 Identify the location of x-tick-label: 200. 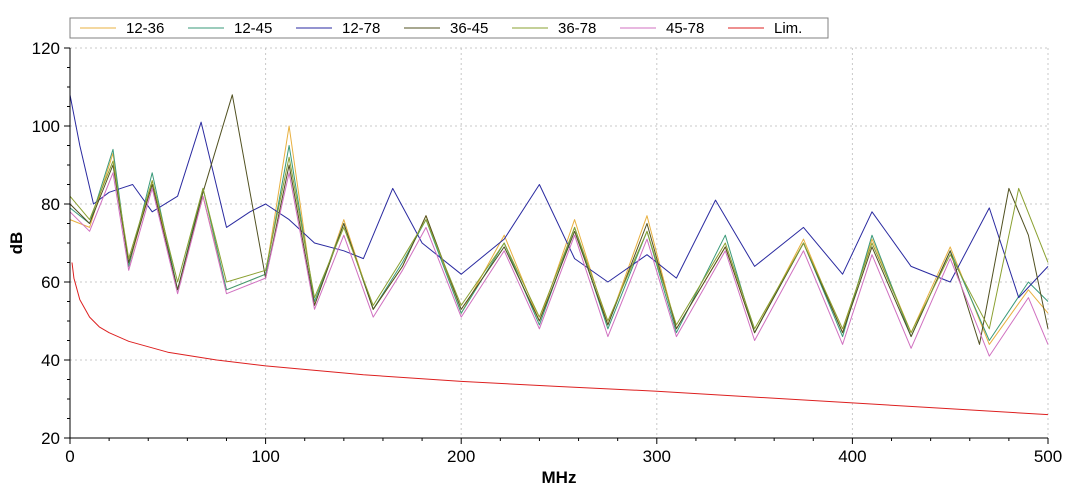
(461, 456).